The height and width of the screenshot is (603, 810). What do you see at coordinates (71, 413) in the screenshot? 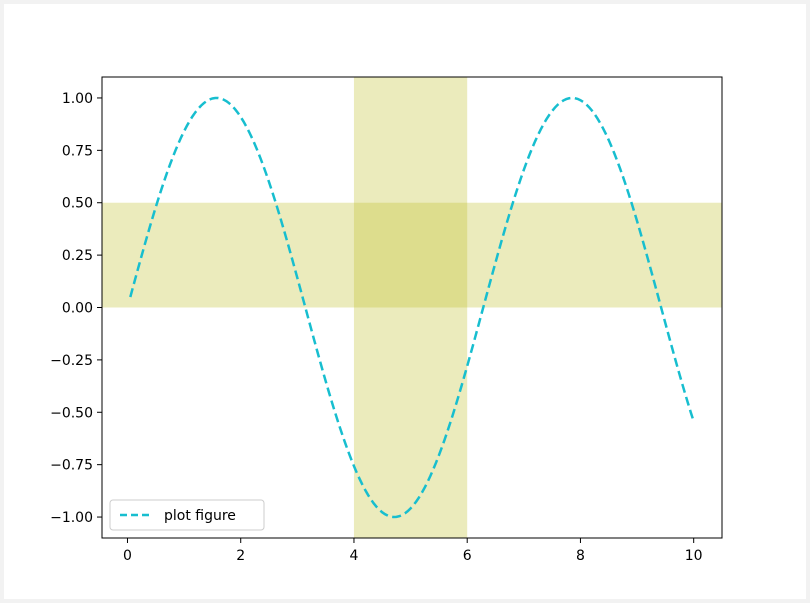
I see `y-tick-label: −0.50` at bounding box center [71, 413].